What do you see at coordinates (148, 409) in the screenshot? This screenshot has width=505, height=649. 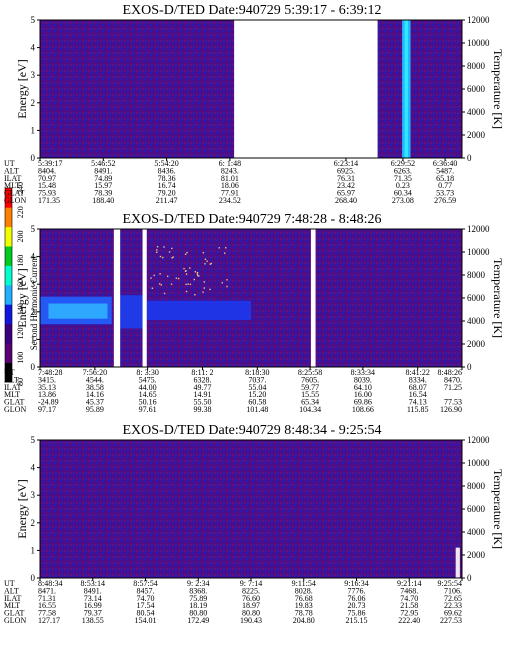 I see `info-cell: 97.61` at bounding box center [148, 409].